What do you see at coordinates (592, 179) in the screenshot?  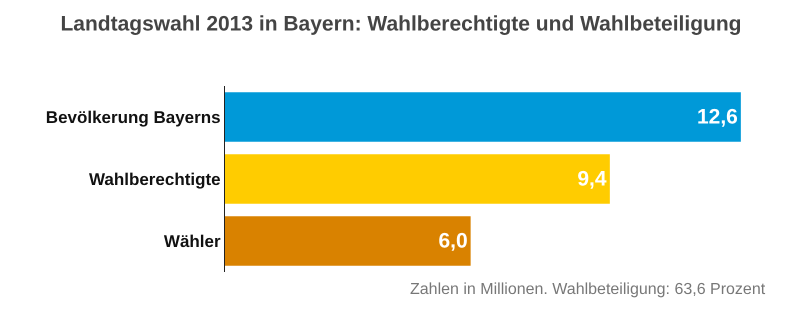 I see `data-label: 9,4` at bounding box center [592, 179].